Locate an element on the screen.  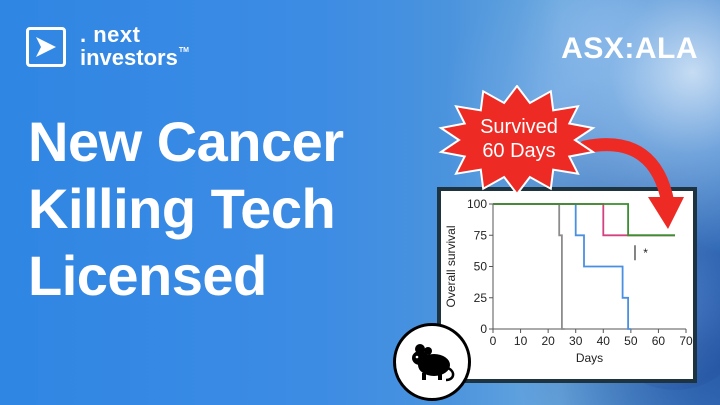
x-tick-label: 30 is located at coordinates (576, 341).